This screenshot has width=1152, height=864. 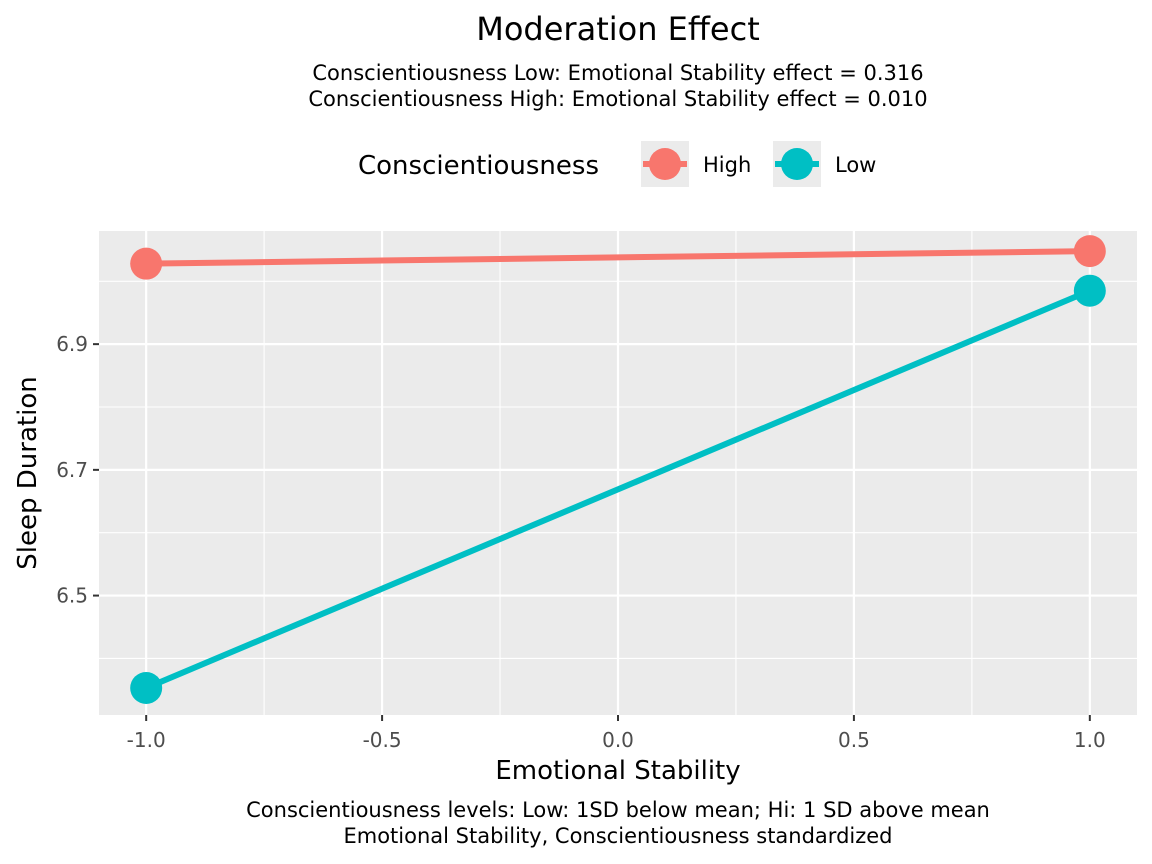 I want to click on x-tick-label: 0.0, so click(x=618, y=740).